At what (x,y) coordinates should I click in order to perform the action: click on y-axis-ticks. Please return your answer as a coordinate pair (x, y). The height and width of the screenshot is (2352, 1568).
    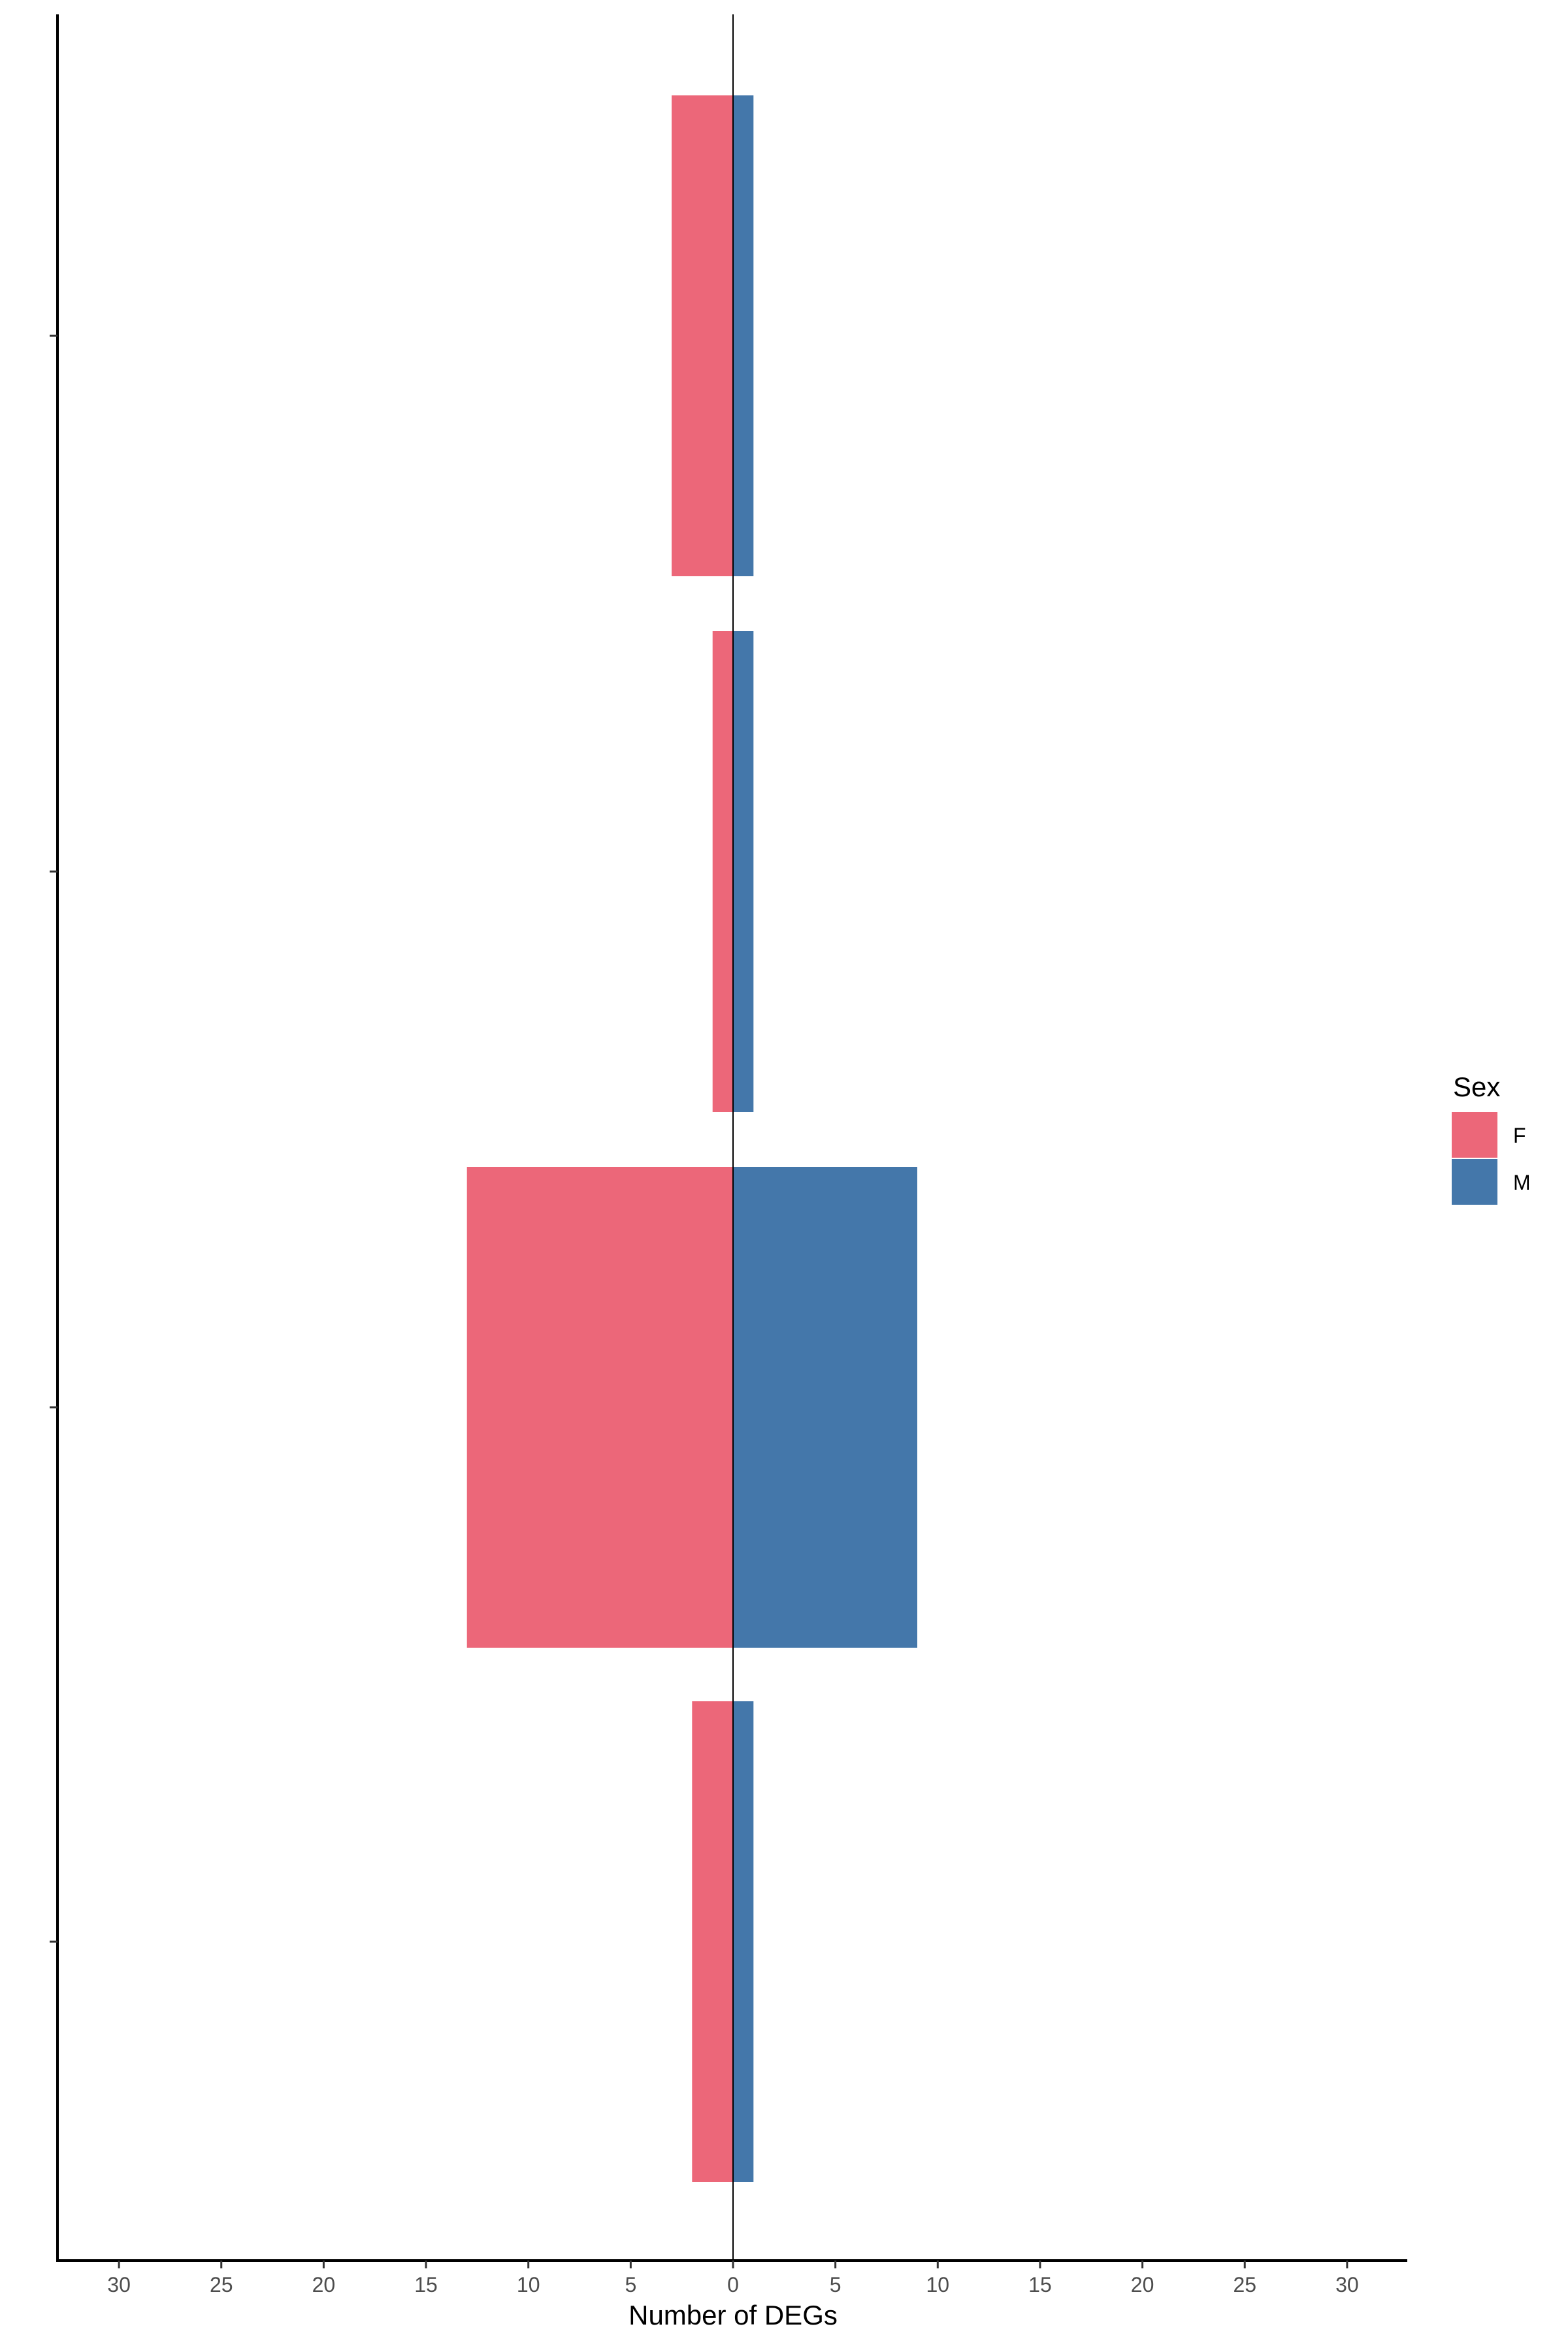
    Looking at the image, I should click on (53, 1139).